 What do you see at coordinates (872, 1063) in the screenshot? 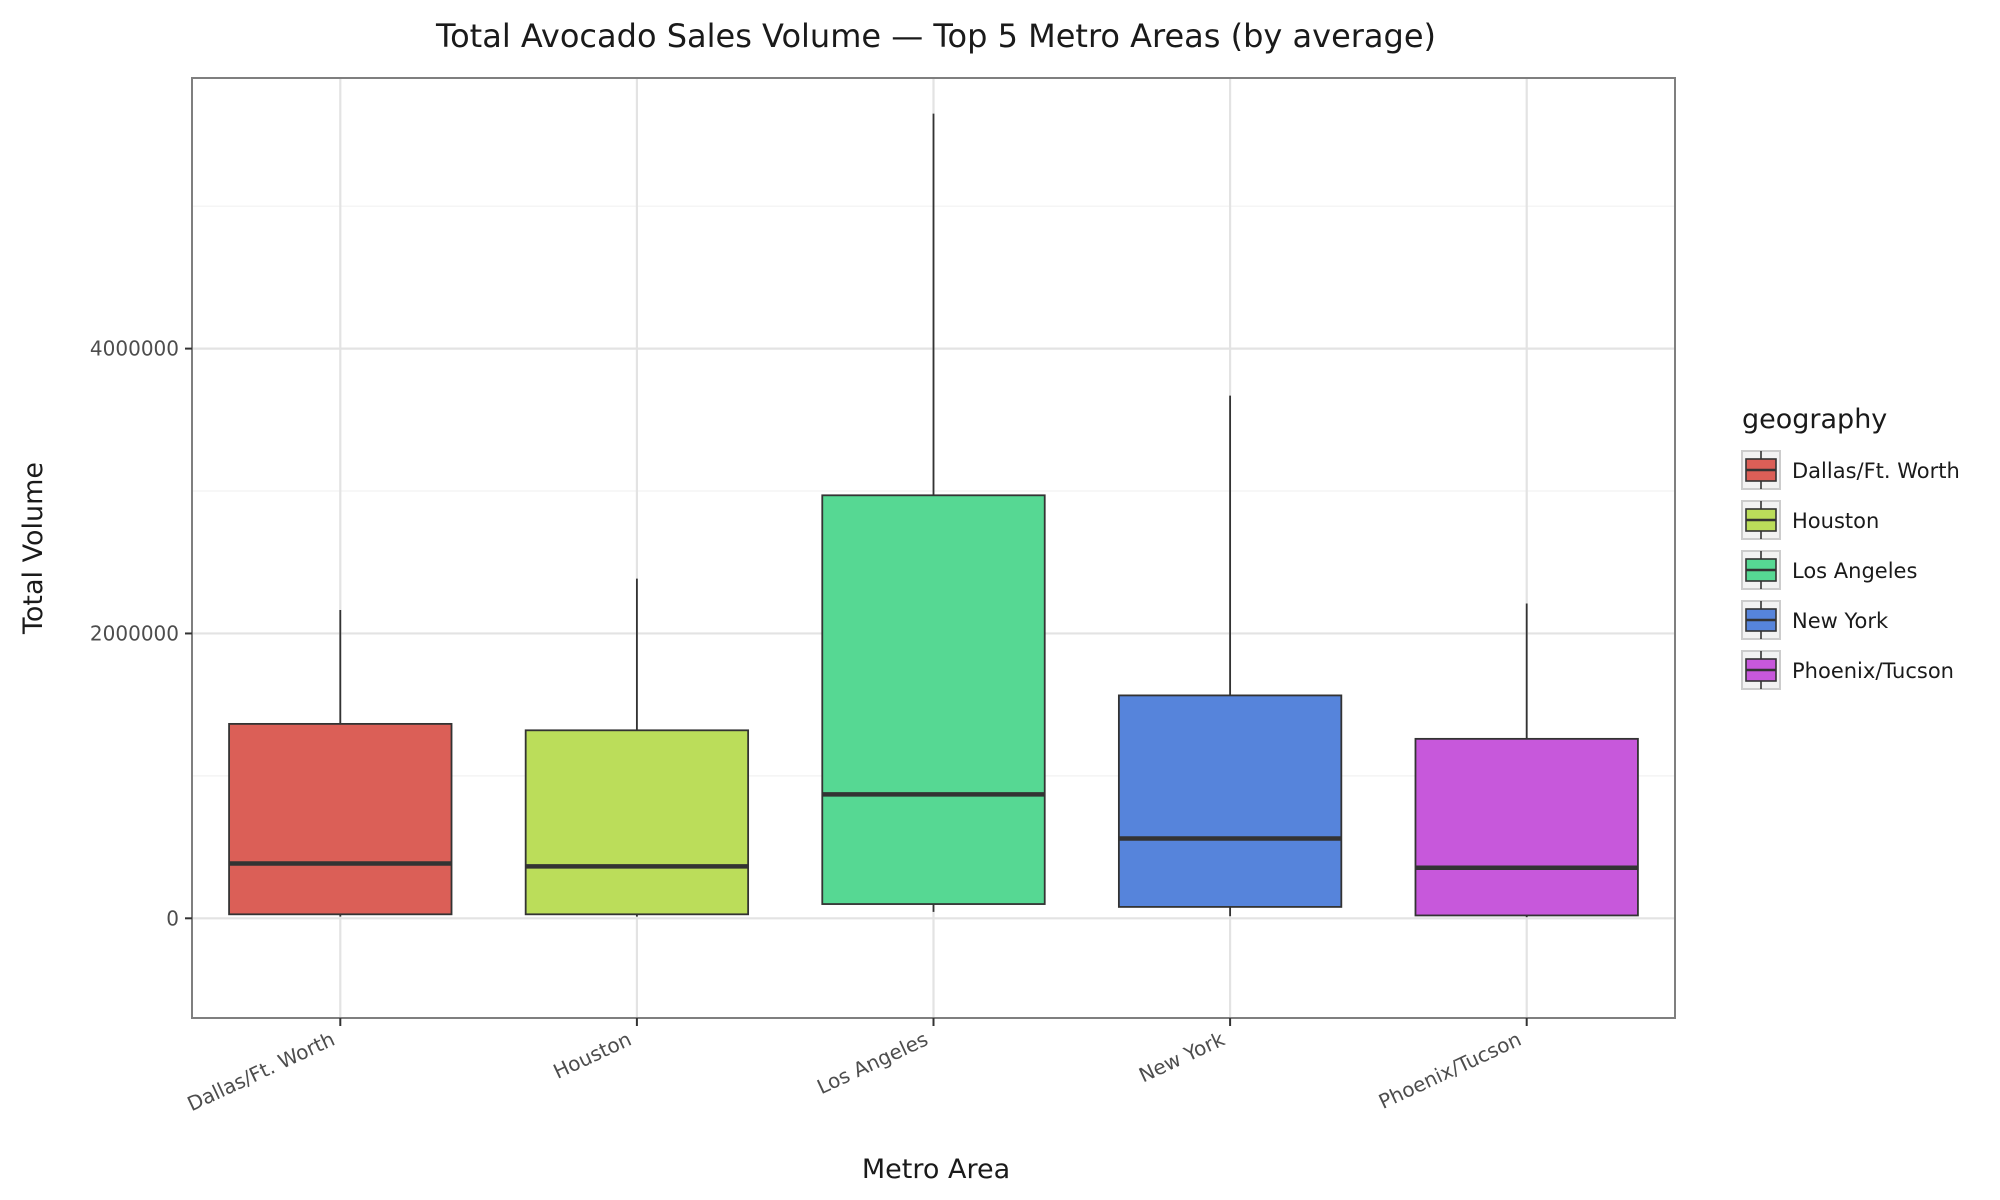
I see `x-tick-label: Los Angeles` at bounding box center [872, 1063].